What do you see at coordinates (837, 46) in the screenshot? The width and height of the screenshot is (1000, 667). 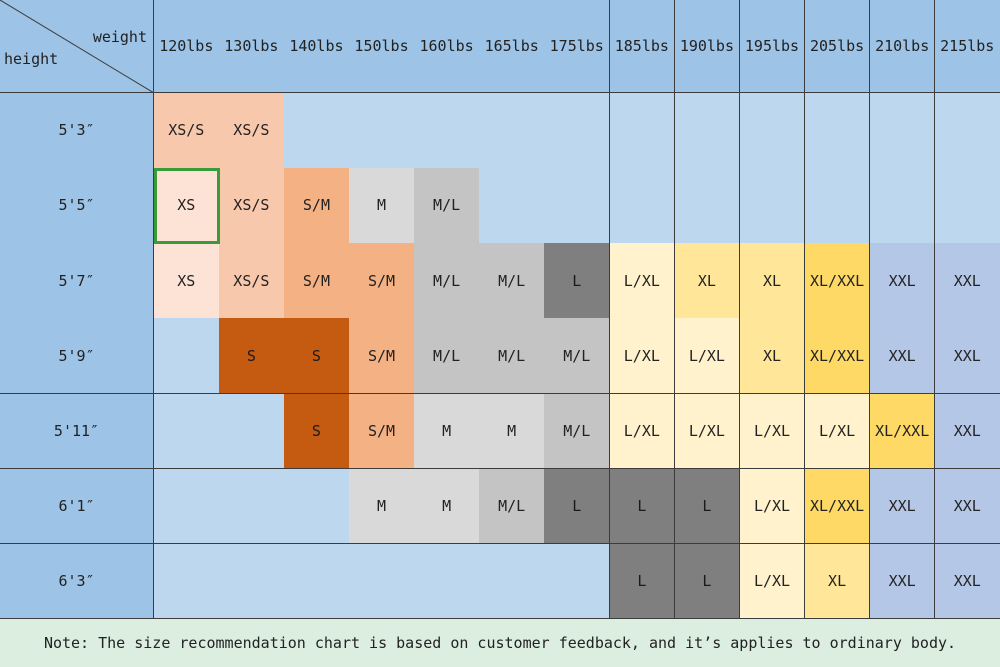 I see `weight-header-205lbs: 205lbs` at bounding box center [837, 46].